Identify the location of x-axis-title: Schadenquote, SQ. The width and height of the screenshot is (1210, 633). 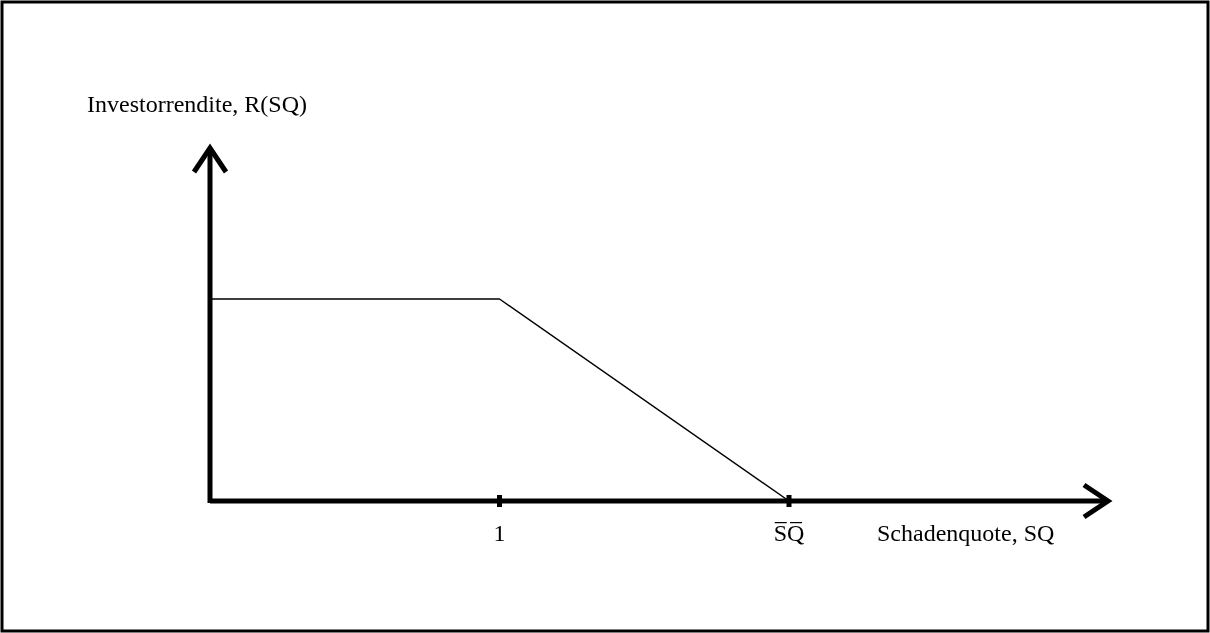
(966, 533).